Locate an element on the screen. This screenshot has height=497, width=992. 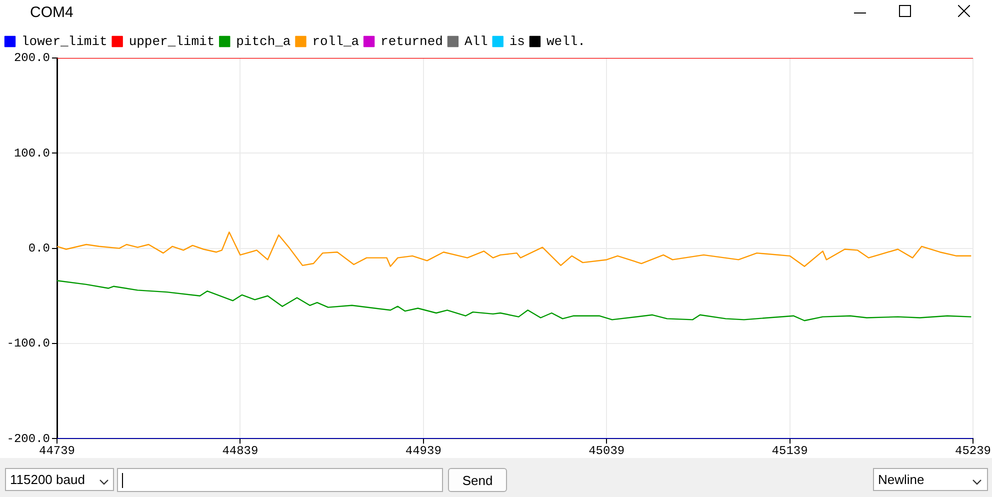
legend-label: All is located at coordinates (476, 41).